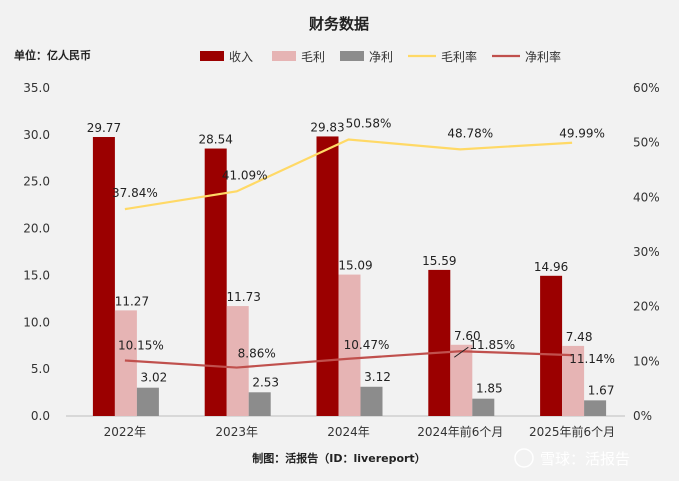 The width and height of the screenshot is (679, 481). Describe the element at coordinates (489, 389) in the screenshot. I see `bar-value-label: 1.85` at that location.